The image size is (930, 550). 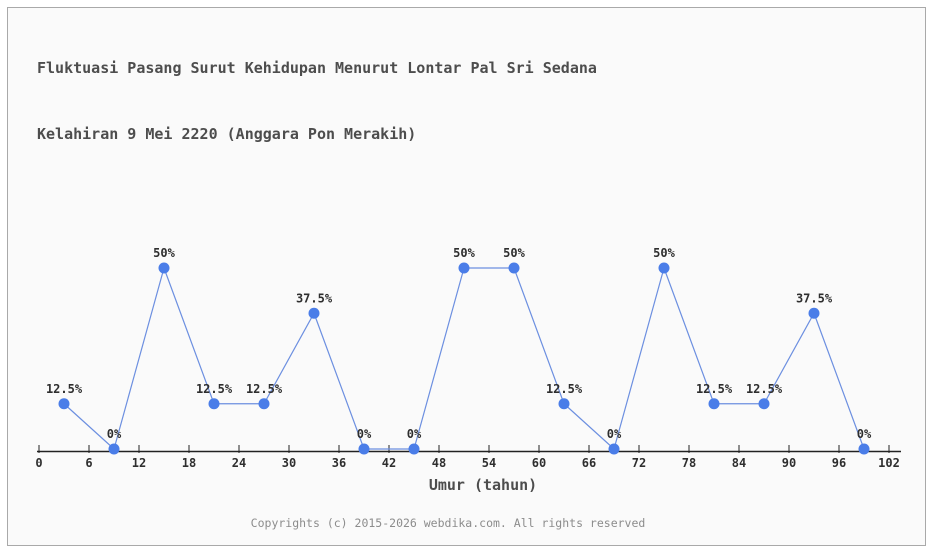 What do you see at coordinates (889, 463) in the screenshot?
I see `x-axis-tick-label: 102` at bounding box center [889, 463].